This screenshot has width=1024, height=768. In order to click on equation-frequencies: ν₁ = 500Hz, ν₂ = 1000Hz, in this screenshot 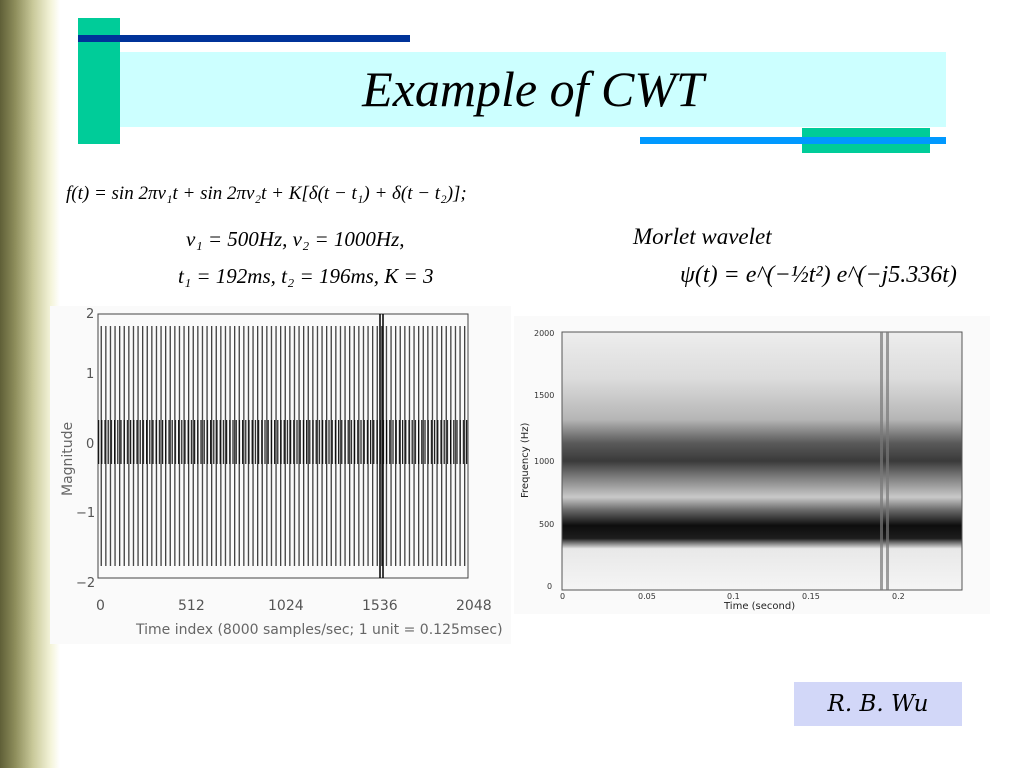, I will do `click(295, 239)`.